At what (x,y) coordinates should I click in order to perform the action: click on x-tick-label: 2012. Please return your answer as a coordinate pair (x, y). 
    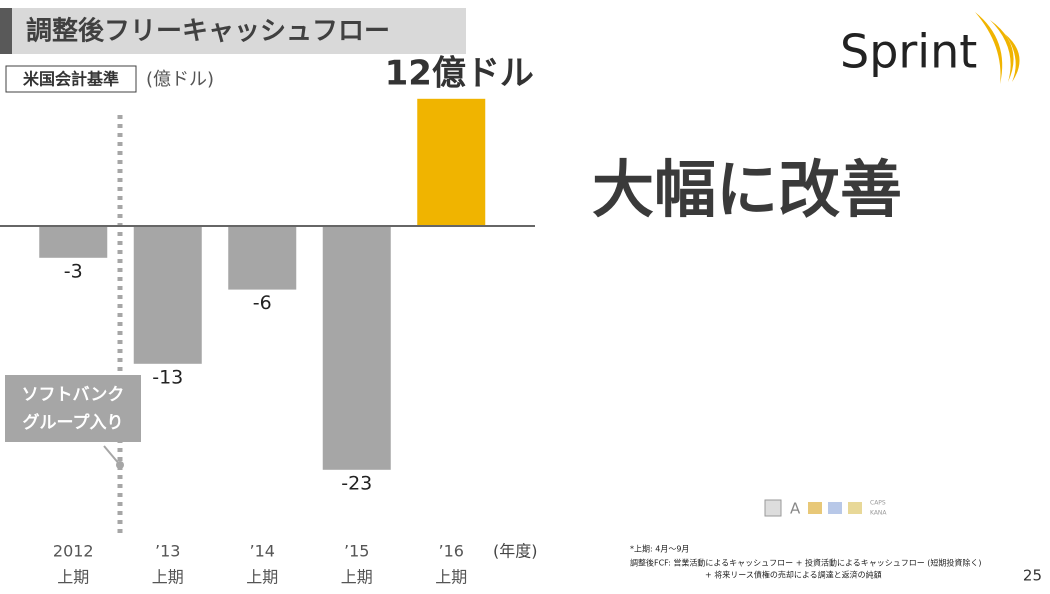
    Looking at the image, I should click on (73, 551).